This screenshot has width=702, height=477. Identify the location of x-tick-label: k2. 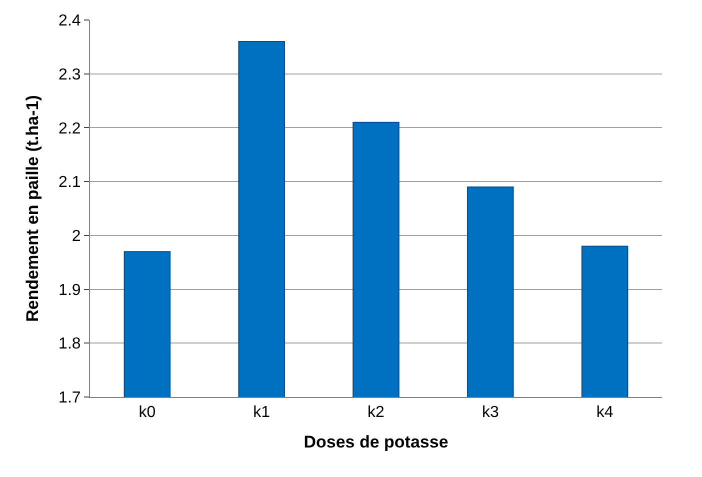
(376, 413).